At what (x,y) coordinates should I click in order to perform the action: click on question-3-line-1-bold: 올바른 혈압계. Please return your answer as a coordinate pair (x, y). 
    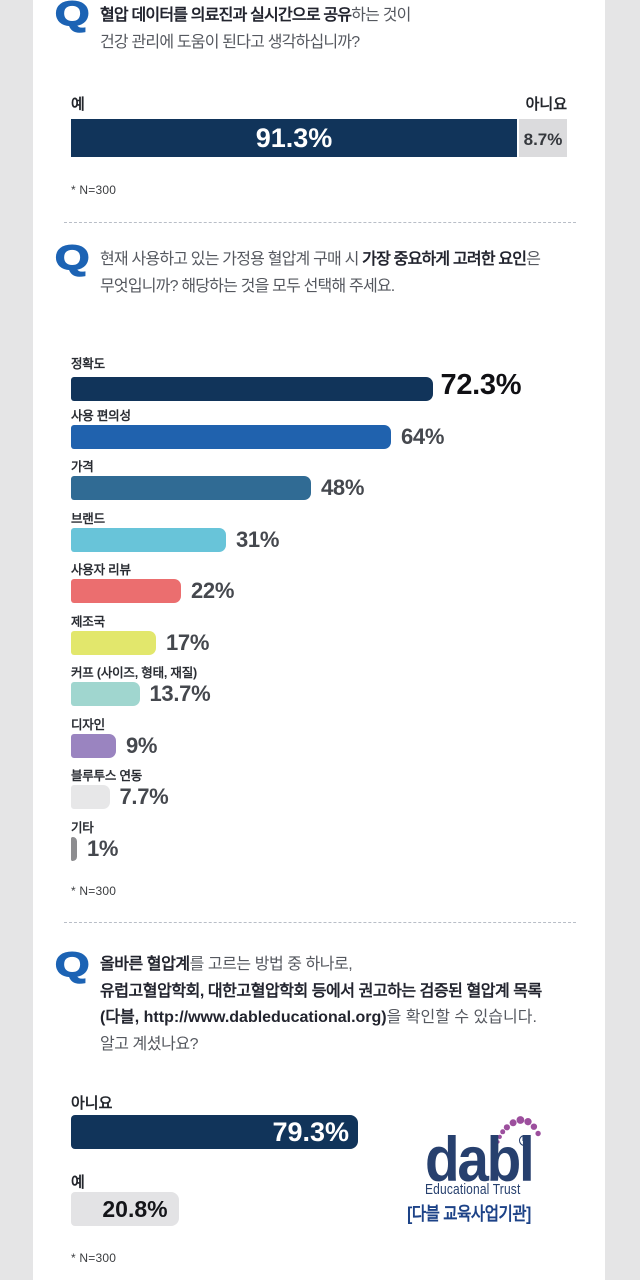
    Looking at the image, I should click on (145, 964).